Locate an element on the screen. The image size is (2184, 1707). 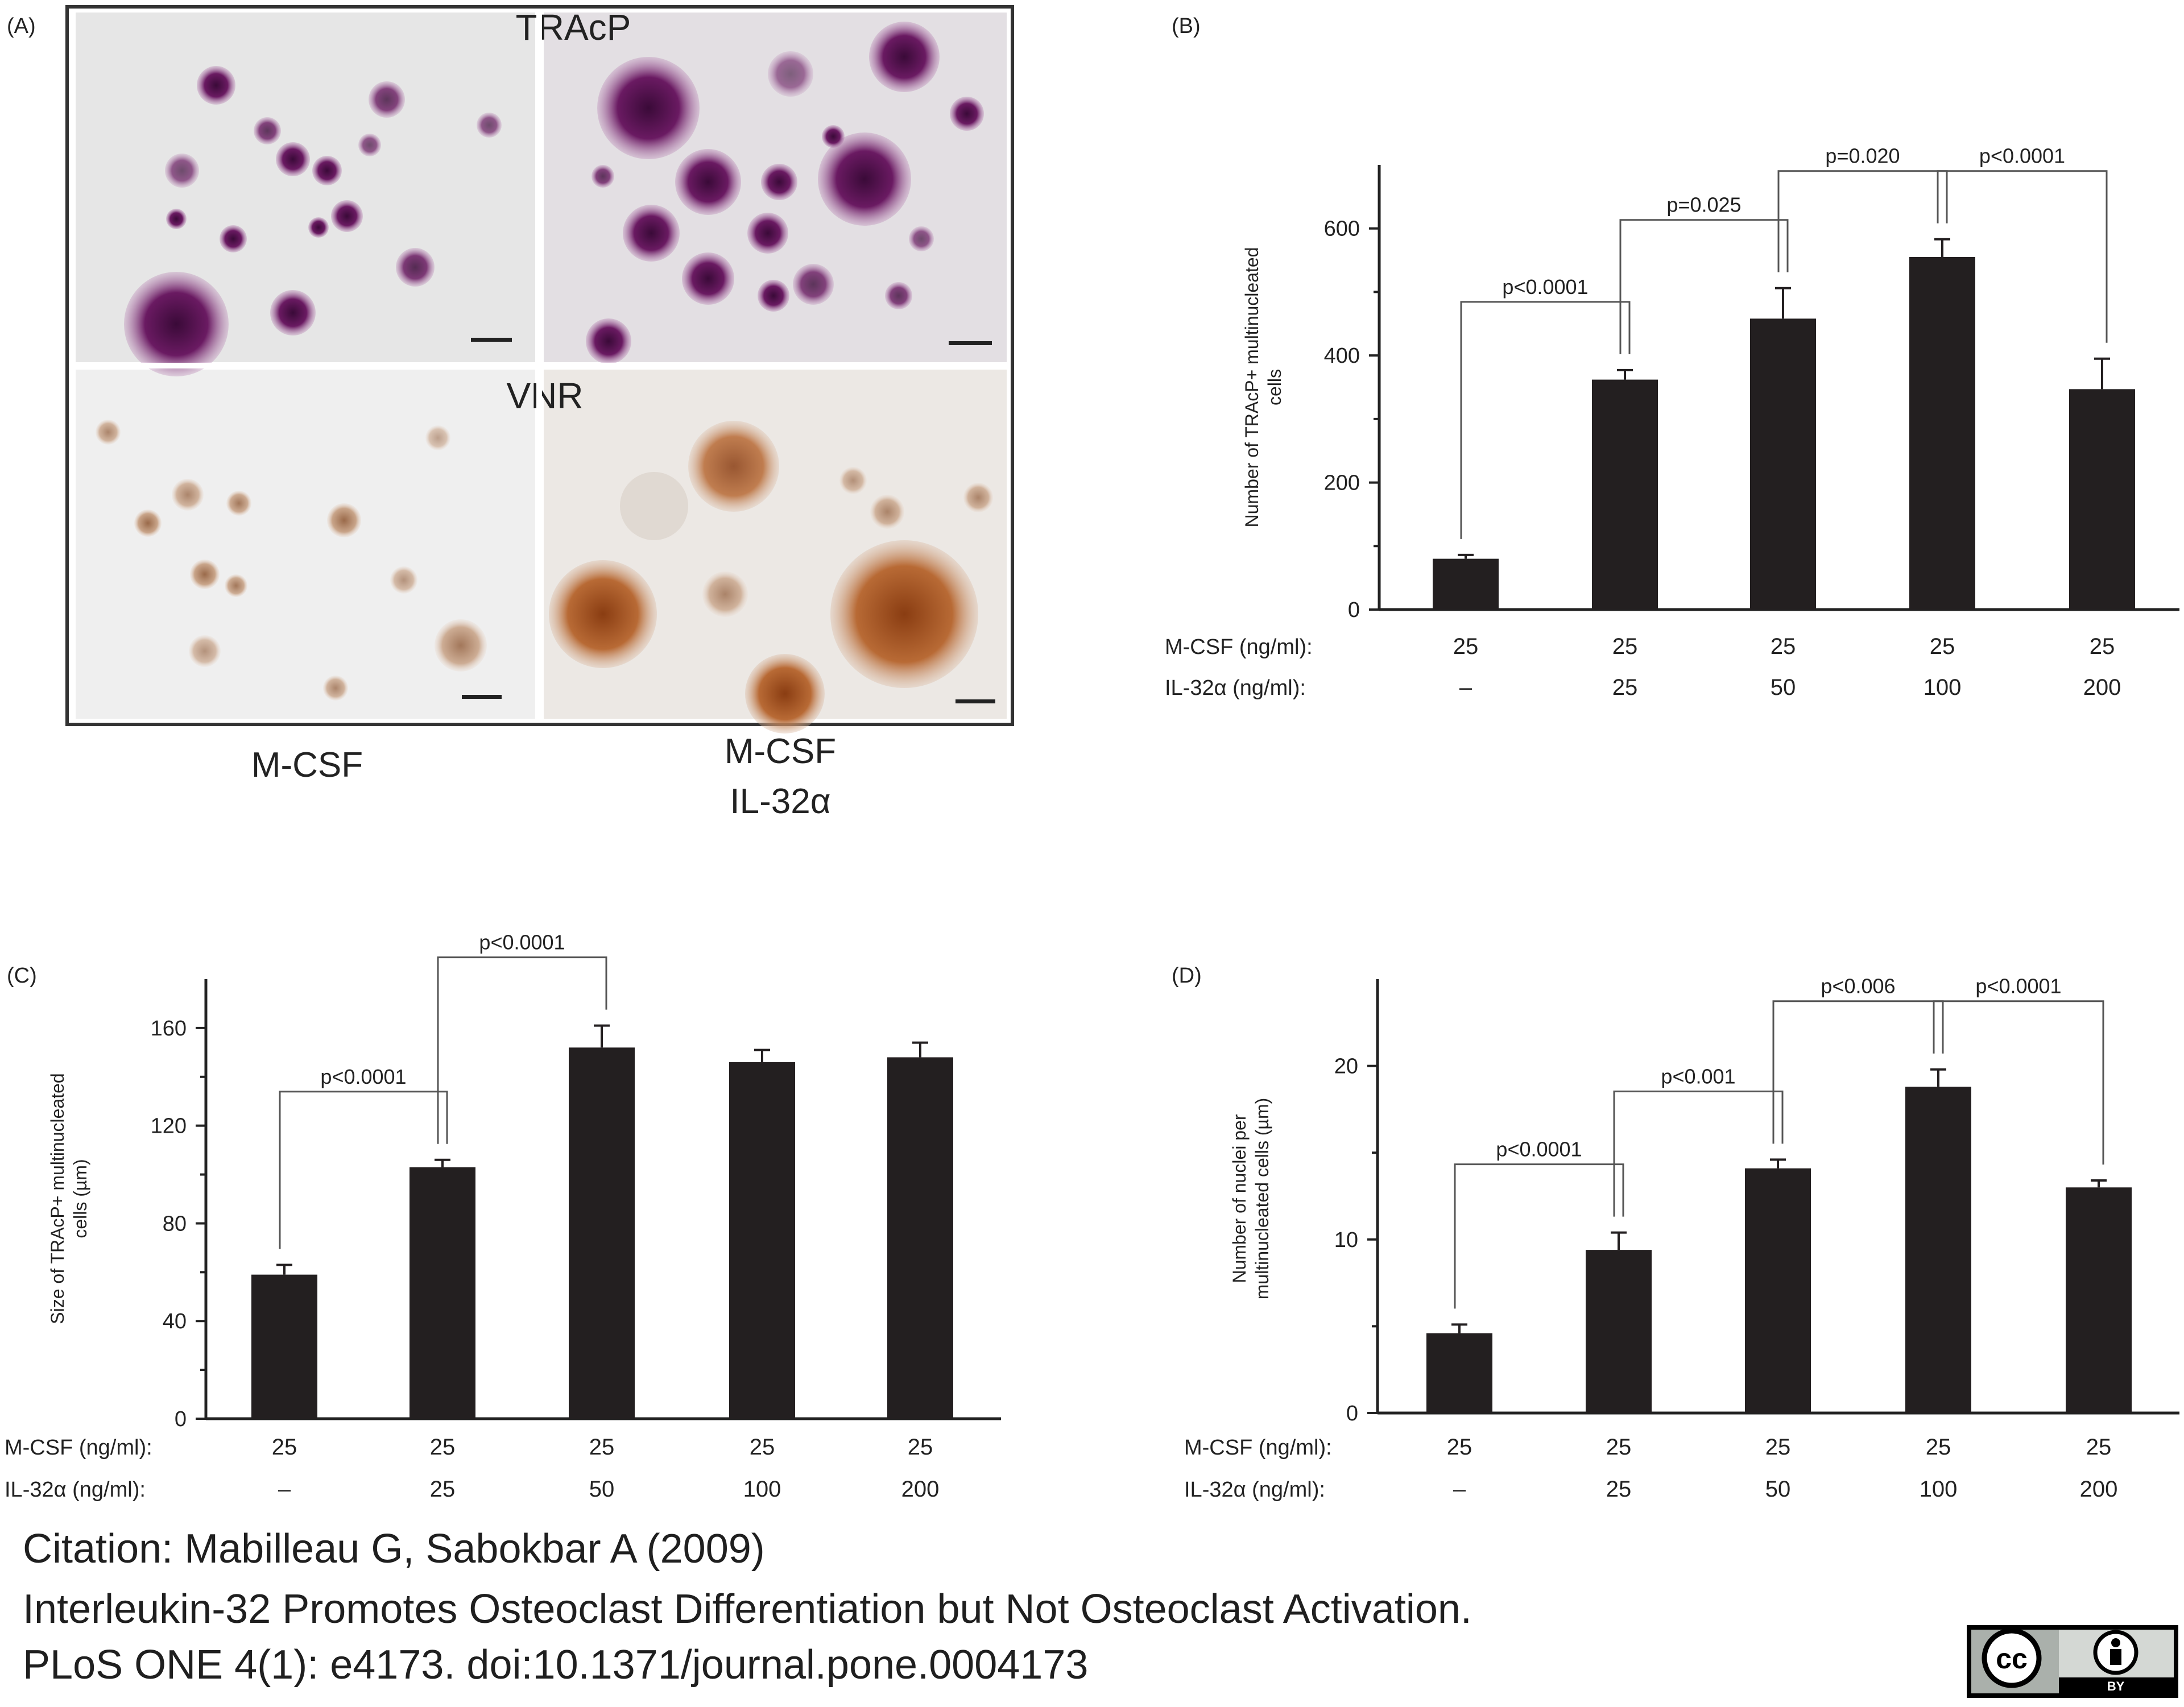
condition-label-mcsf: M-CSF is located at coordinates (307, 765).